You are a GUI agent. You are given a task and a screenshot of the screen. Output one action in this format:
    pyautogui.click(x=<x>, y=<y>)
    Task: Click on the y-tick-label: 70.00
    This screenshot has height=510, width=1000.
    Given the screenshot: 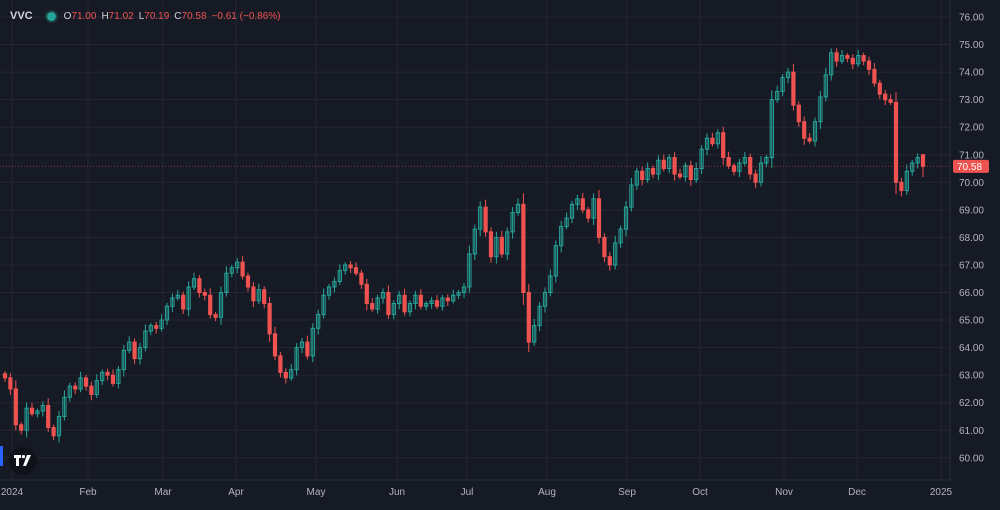 What is the action you would take?
    pyautogui.click(x=971, y=183)
    